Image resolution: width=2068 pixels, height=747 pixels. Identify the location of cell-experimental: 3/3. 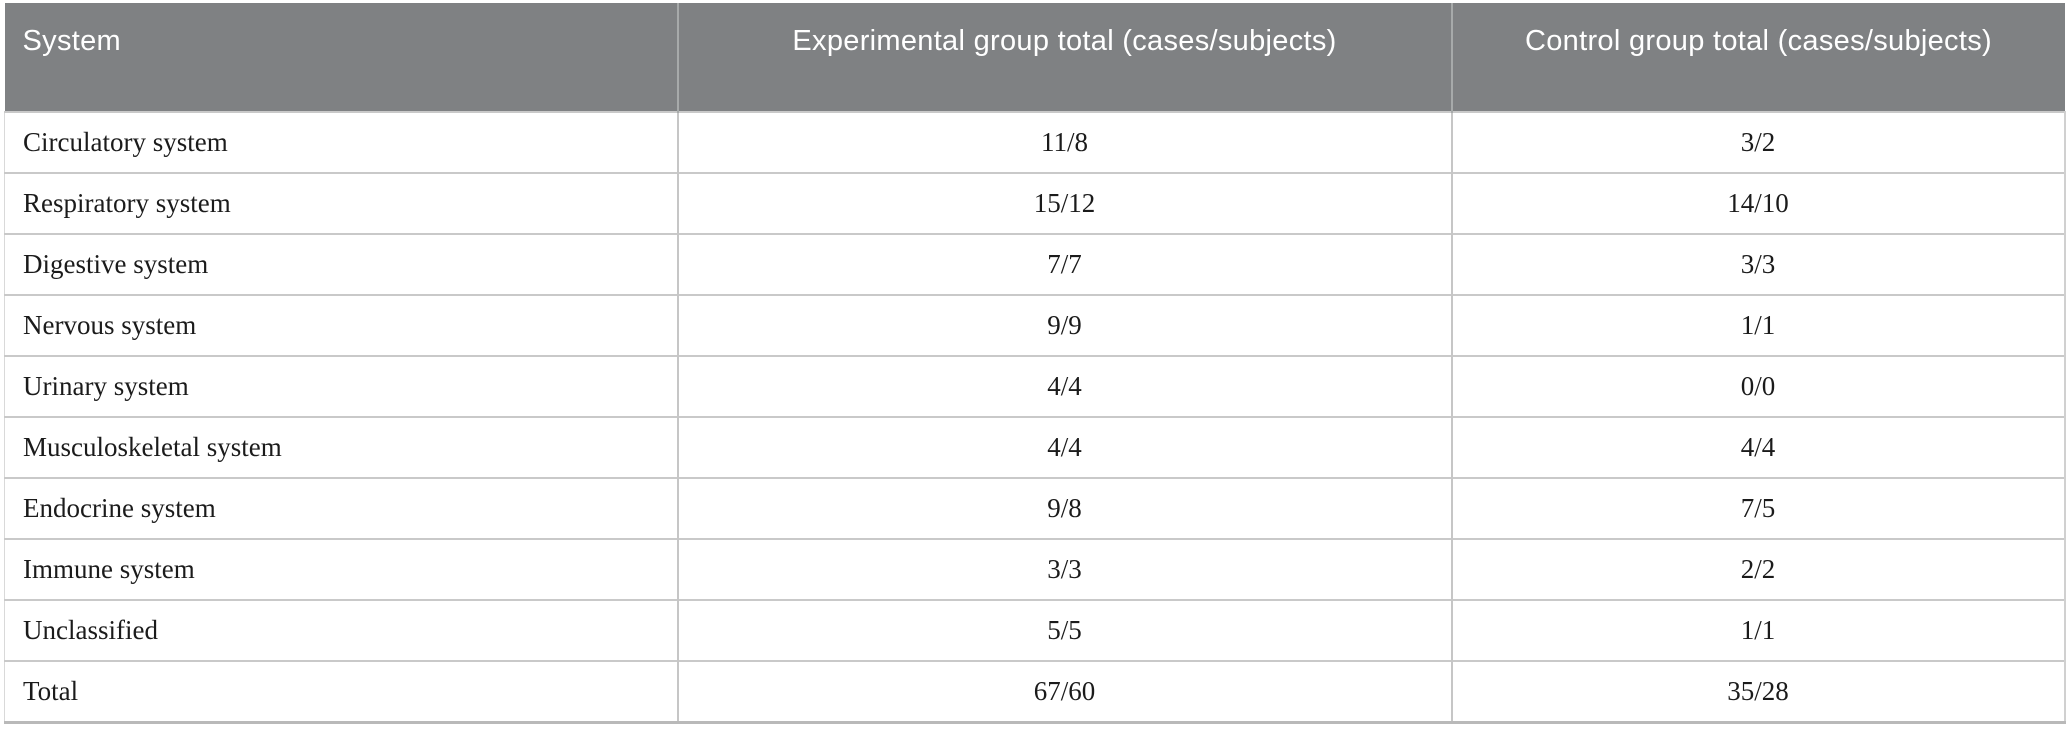
(1064, 569).